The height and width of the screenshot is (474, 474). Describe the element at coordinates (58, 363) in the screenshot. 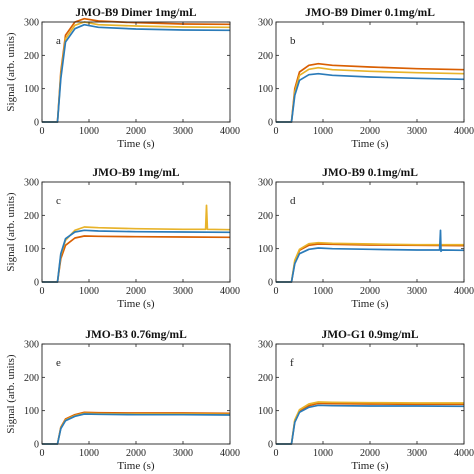

I see `panel-letter-e: e` at that location.